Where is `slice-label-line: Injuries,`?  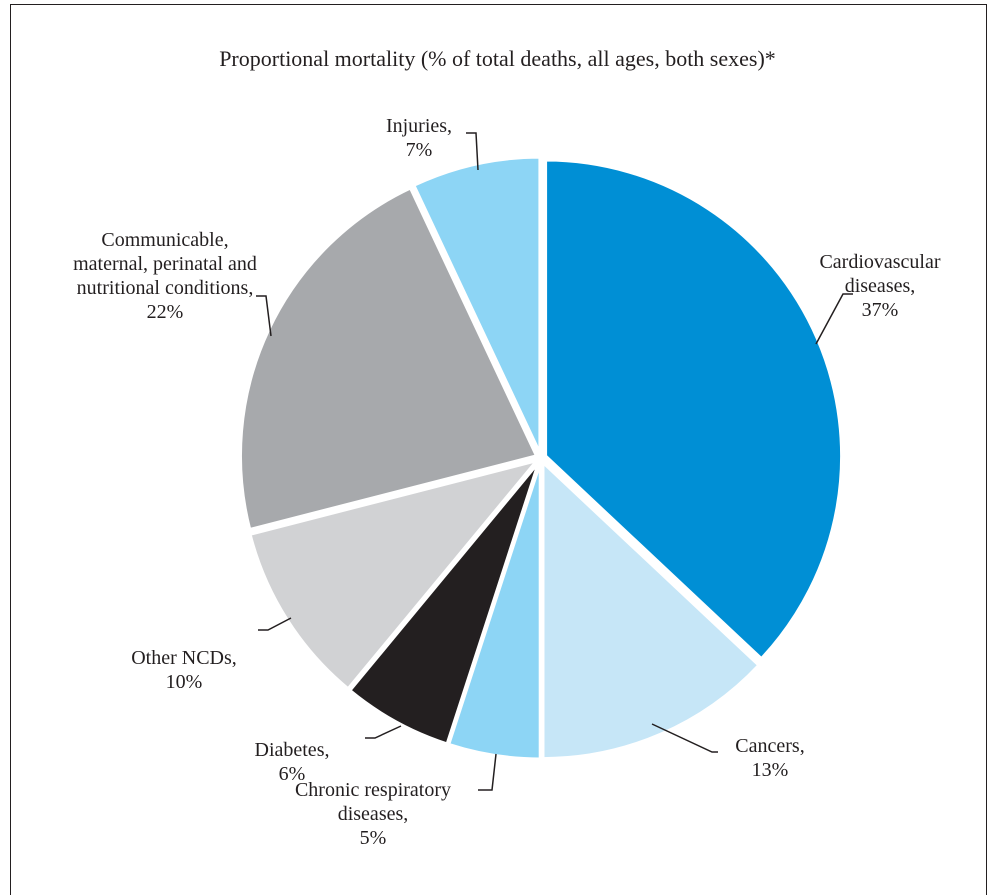
slice-label-line: Injuries, is located at coordinates (419, 126).